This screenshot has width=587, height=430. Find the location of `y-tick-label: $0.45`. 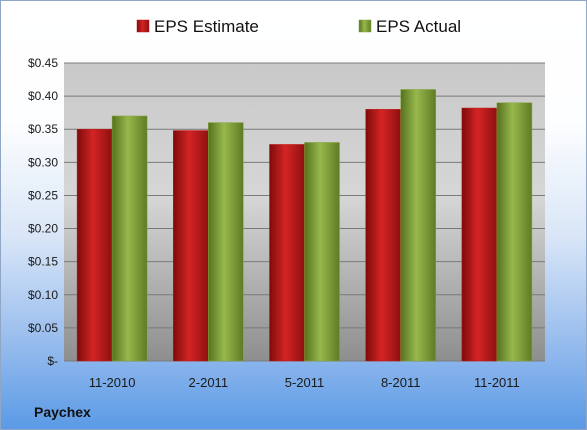

y-tick-label: $0.45 is located at coordinates (43, 63).